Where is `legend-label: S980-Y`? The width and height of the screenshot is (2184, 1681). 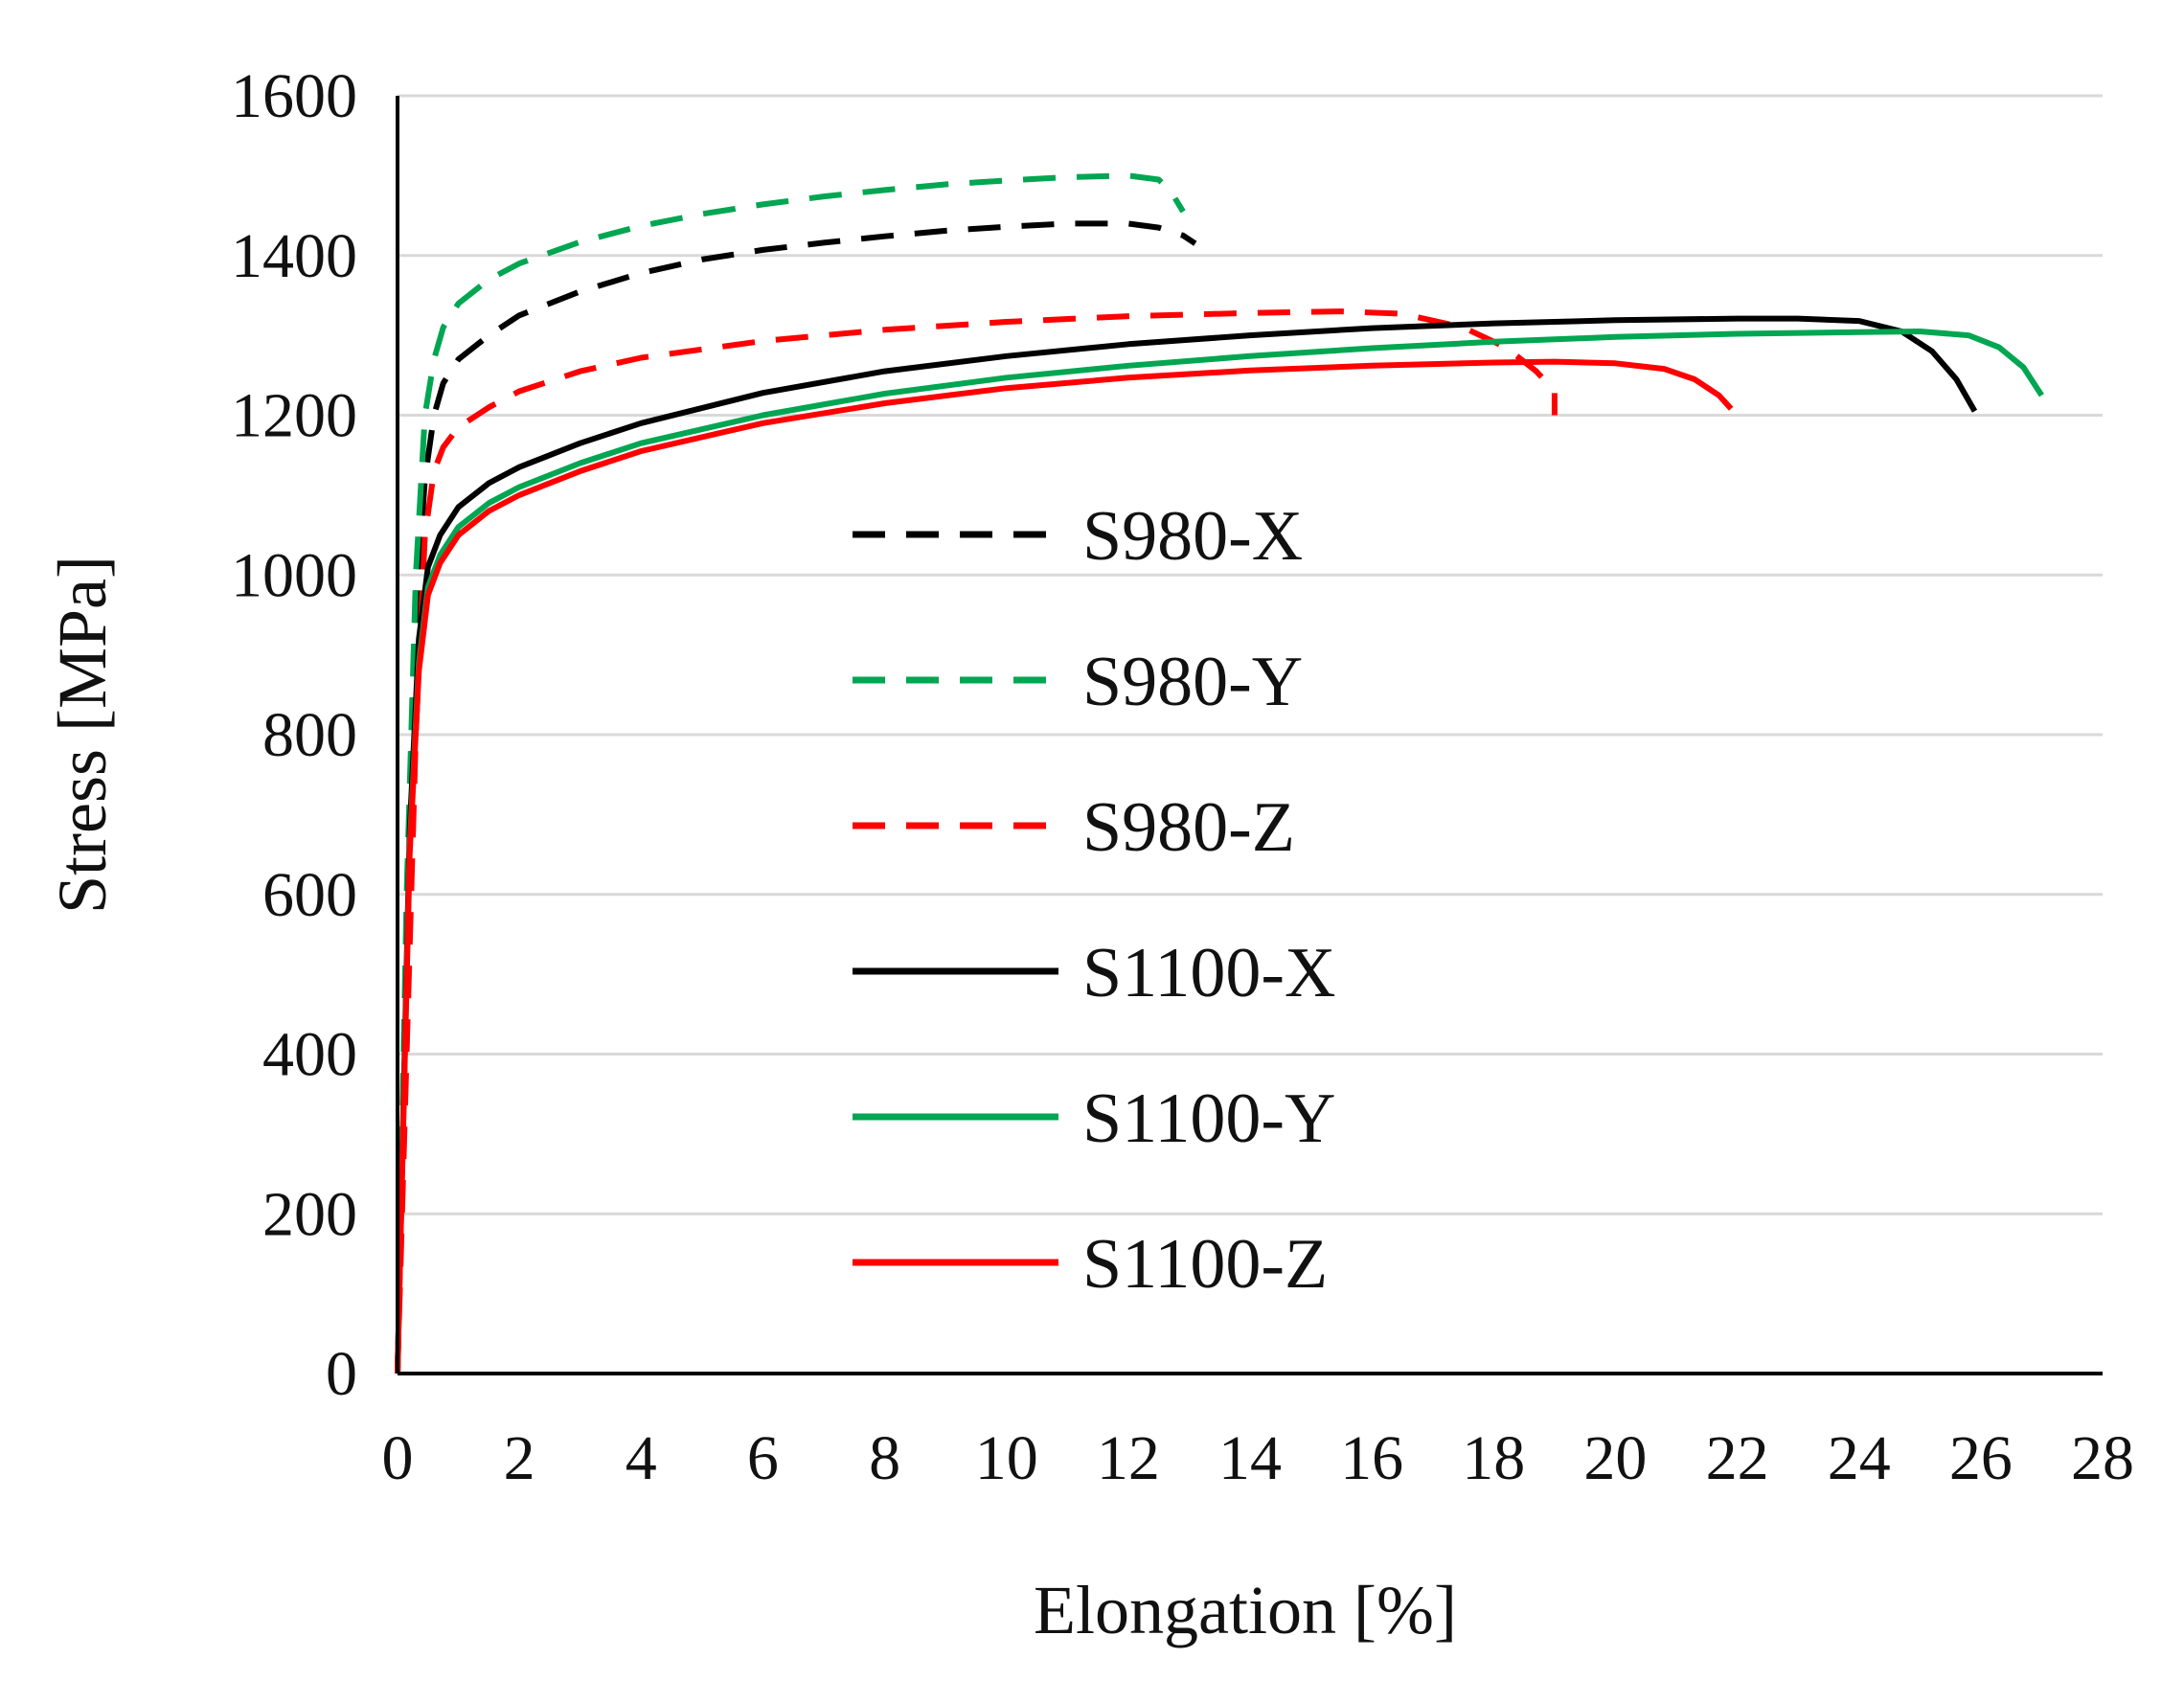 legend-label: S980-Y is located at coordinates (1192, 682).